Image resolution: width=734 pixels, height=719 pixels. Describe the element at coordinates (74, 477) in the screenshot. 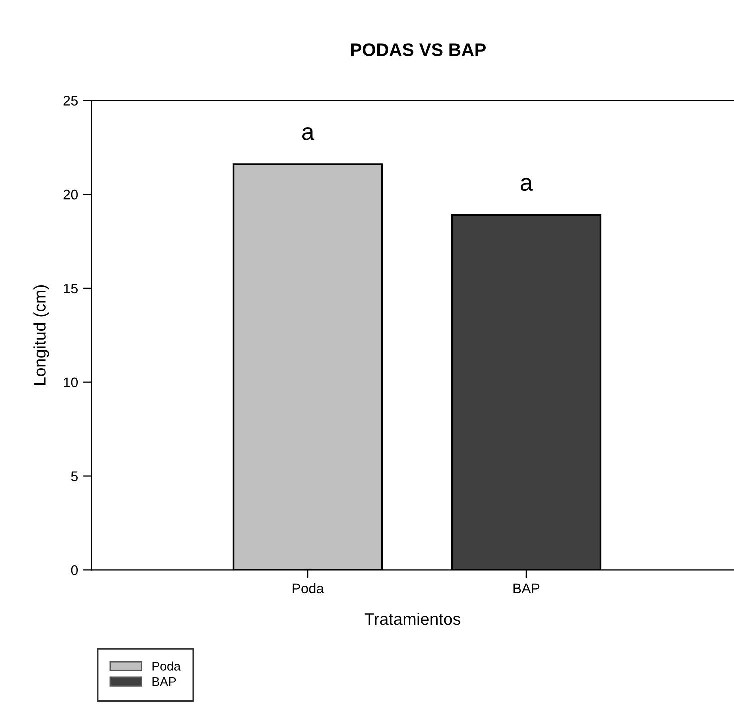

I see `y-tick-label: 5` at that location.